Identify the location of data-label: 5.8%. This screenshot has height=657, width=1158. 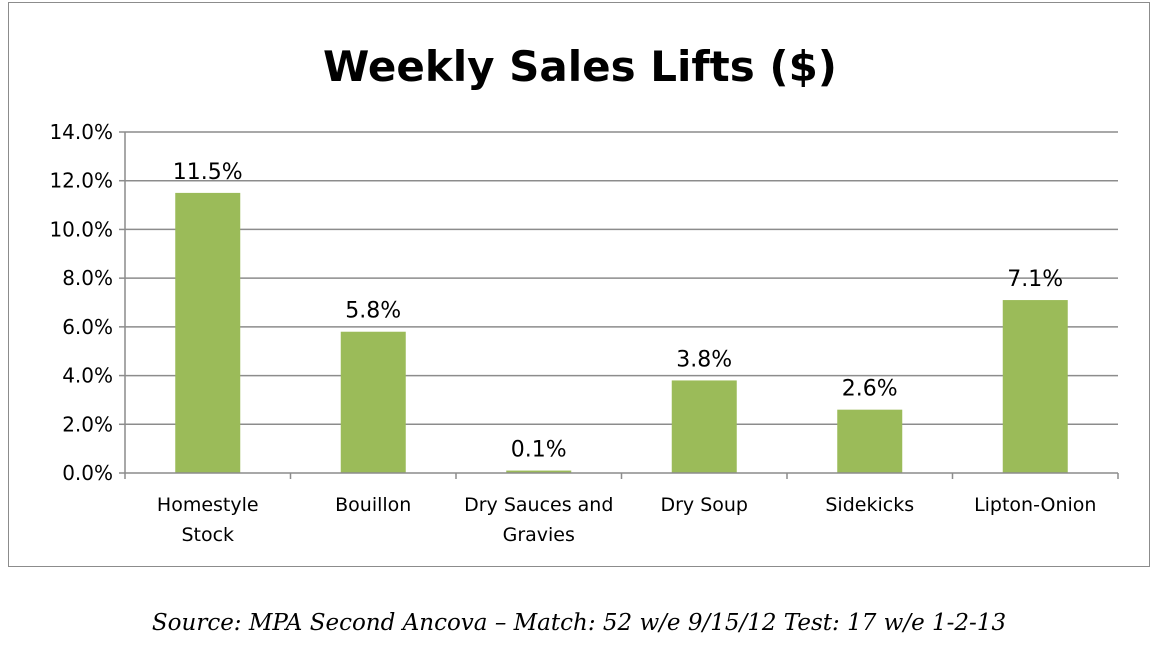
(373, 311).